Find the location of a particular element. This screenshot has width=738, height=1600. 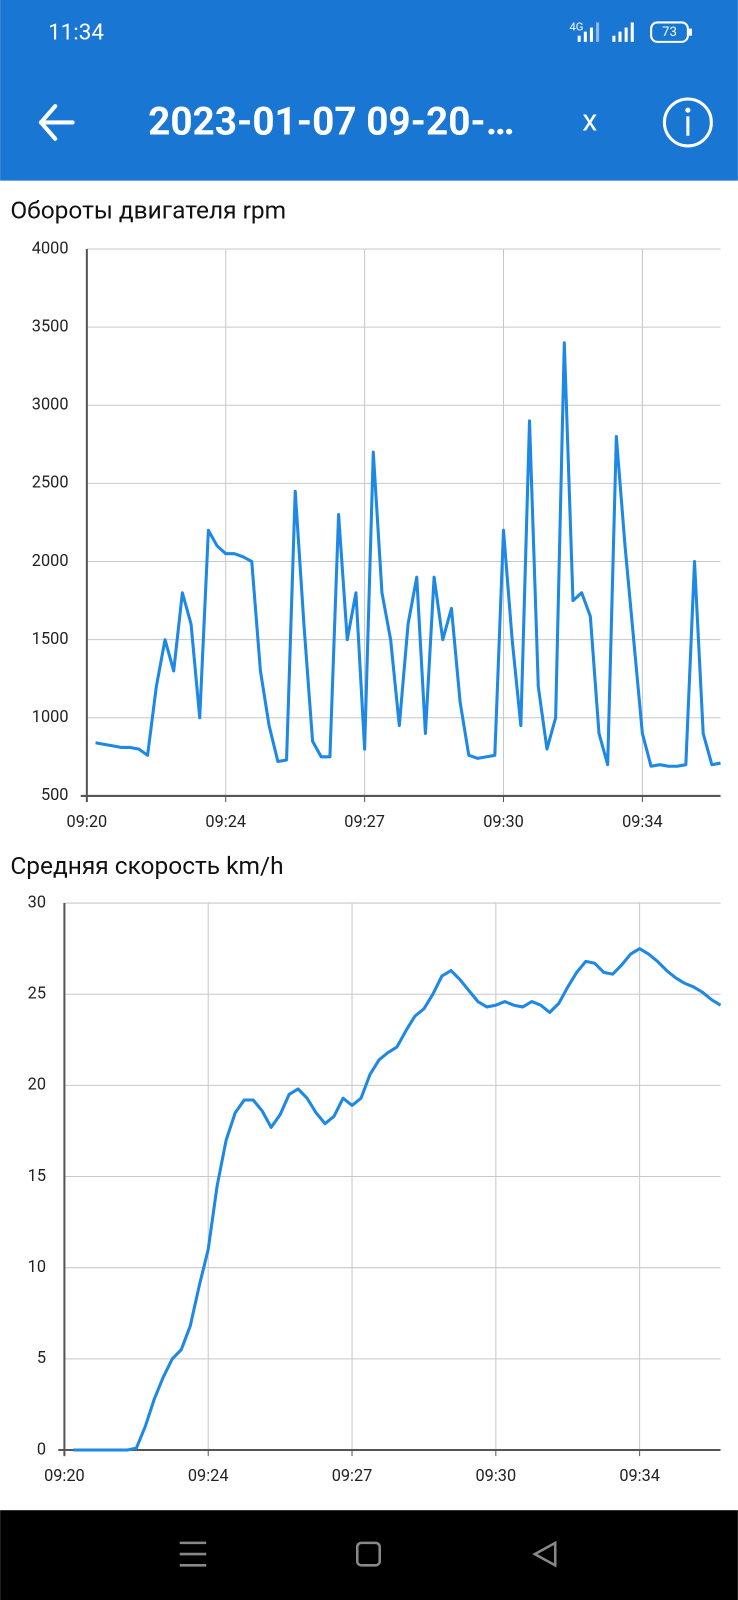

battery-tip is located at coordinates (690, 32).